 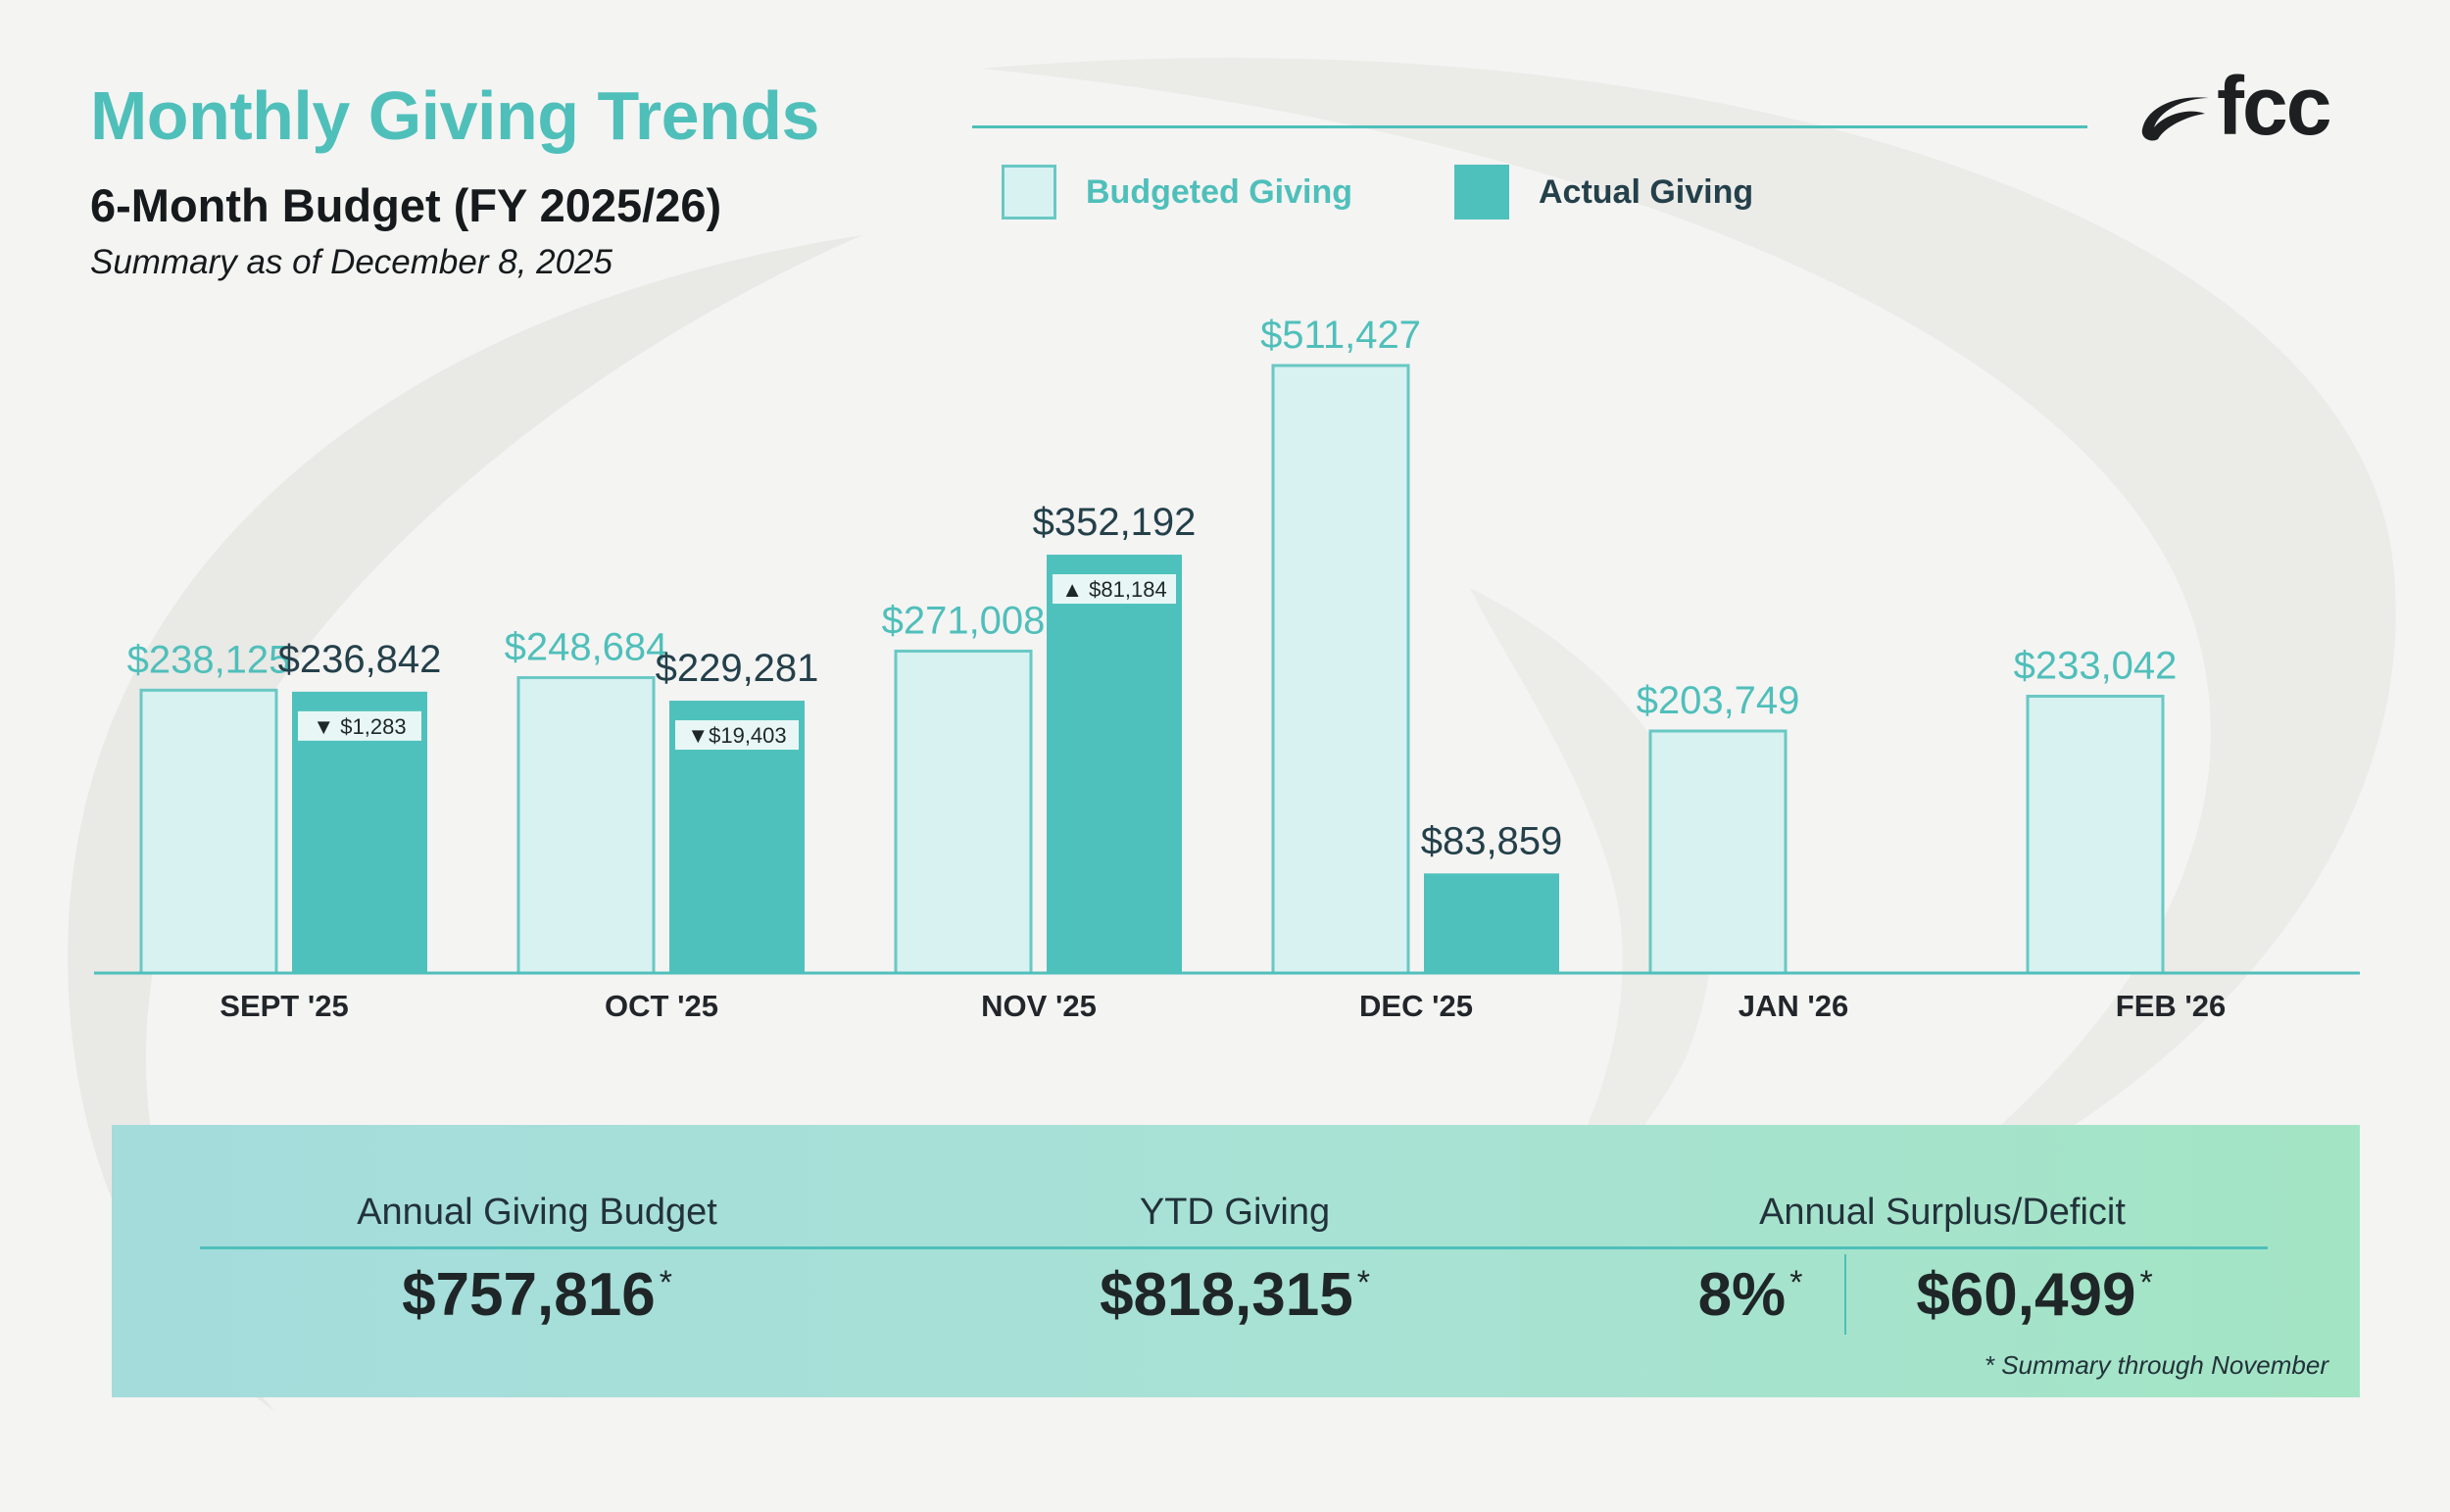 I want to click on legend-label-actual: Actual Giving, so click(x=1646, y=191).